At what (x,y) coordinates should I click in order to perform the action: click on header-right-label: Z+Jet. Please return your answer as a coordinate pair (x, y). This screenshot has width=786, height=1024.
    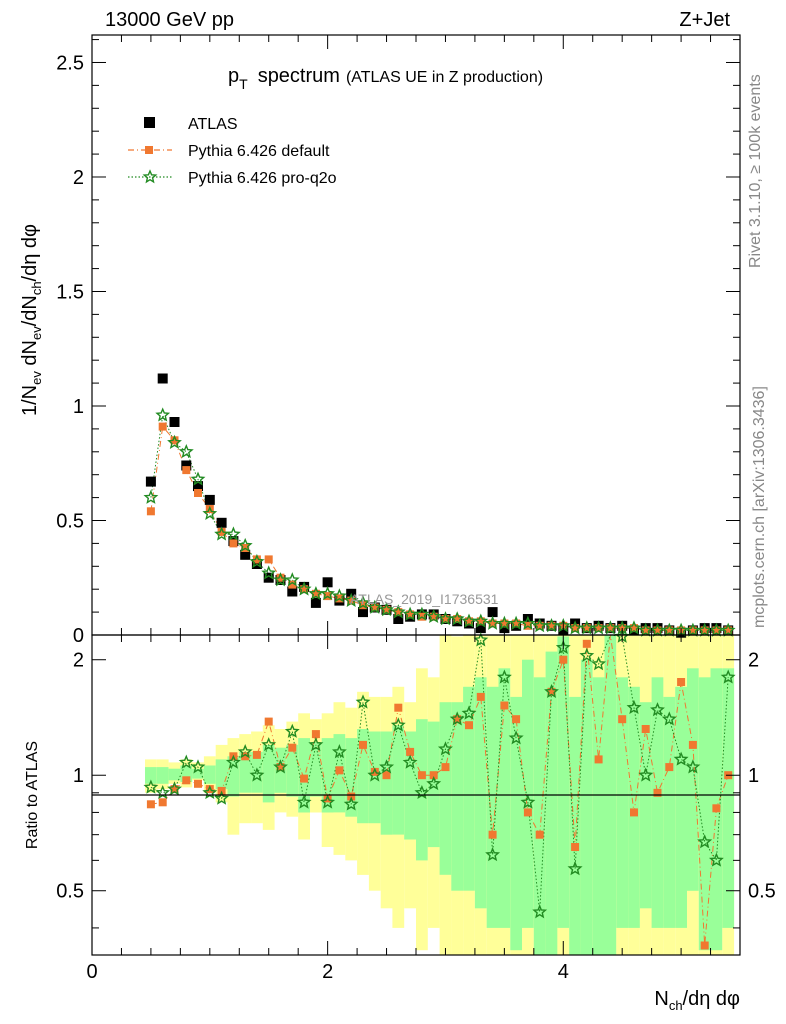
    Looking at the image, I should click on (704, 20).